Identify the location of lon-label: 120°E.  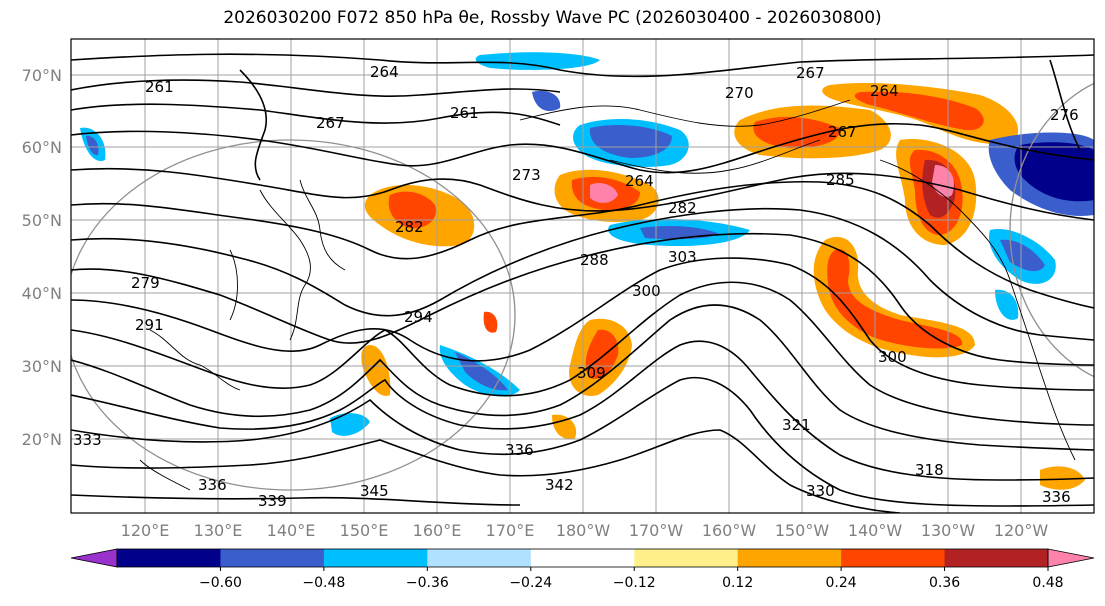
(145, 530).